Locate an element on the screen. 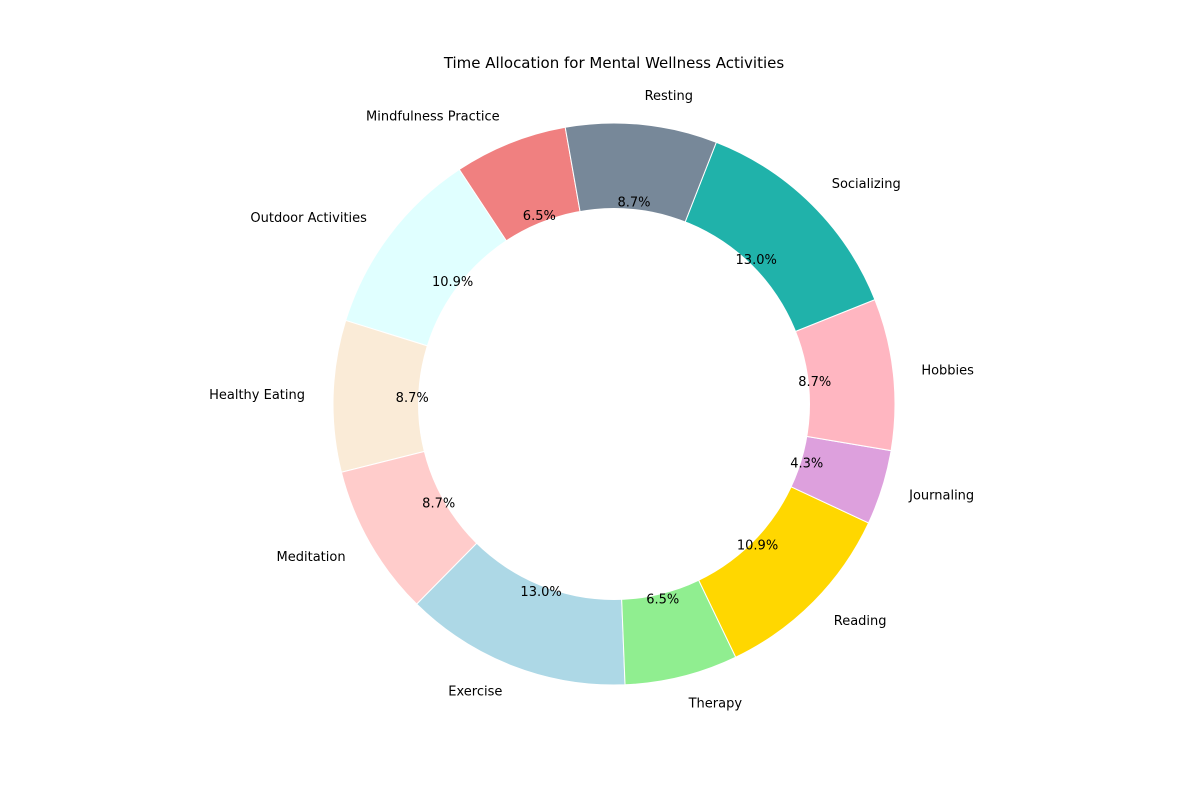 The height and width of the screenshot is (800, 1200). slice-label: Socializing is located at coordinates (866, 184).